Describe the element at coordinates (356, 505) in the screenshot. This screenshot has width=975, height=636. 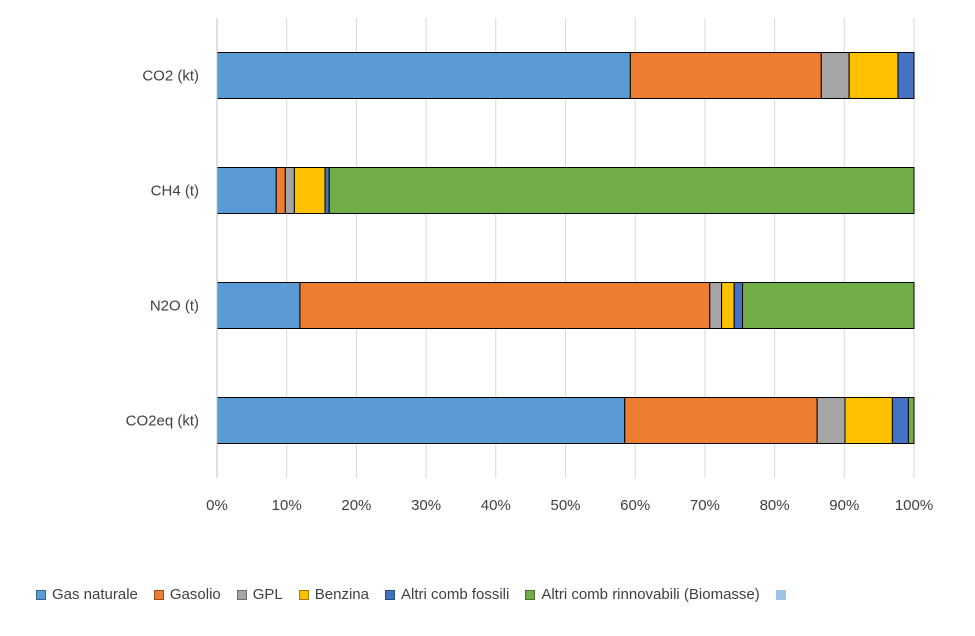
I see `x-tick-label: 20%` at that location.